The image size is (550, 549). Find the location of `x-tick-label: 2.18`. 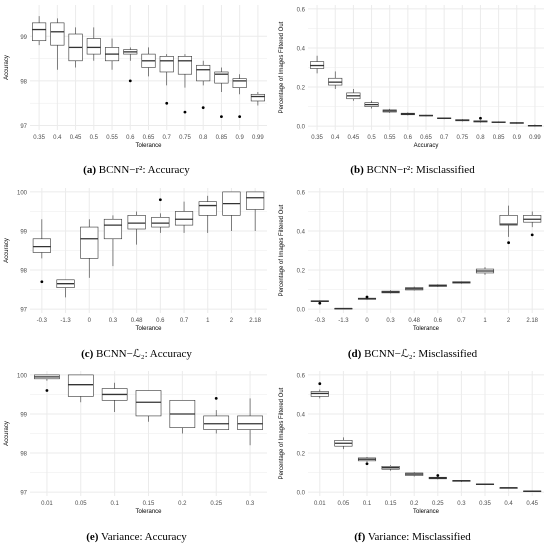

x-tick-label: 2.18 is located at coordinates (255, 321).